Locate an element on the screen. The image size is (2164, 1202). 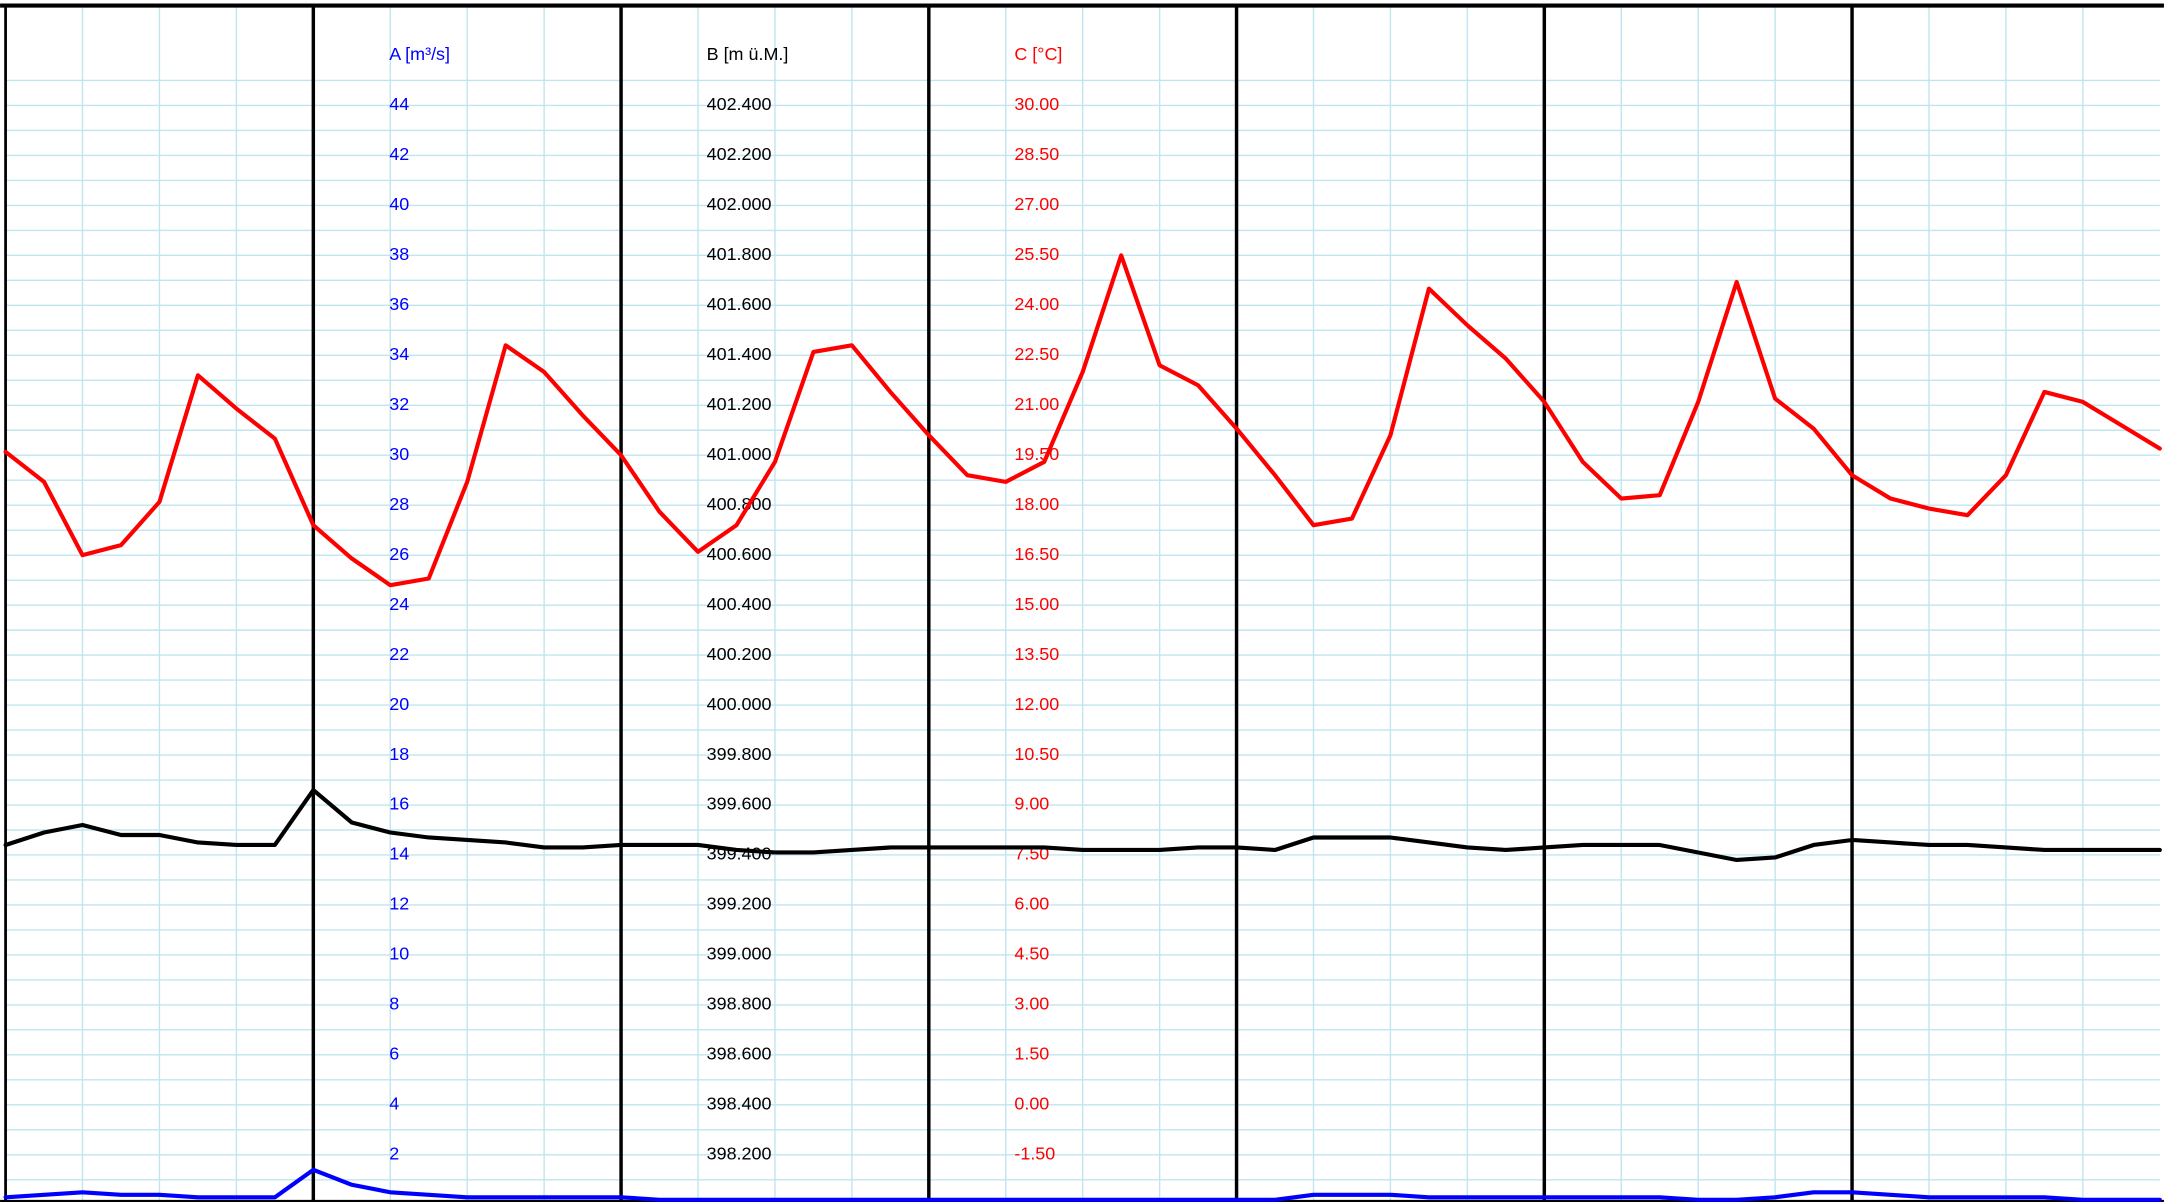
y-tick-label: 399.200 is located at coordinates (739, 904).